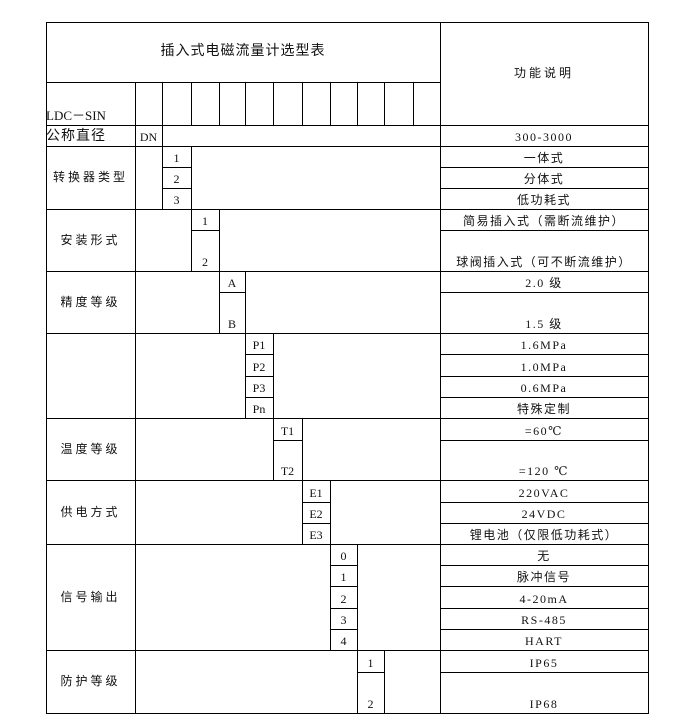  What do you see at coordinates (543, 409) in the screenshot?
I see `option-description: 特殊定制` at bounding box center [543, 409].